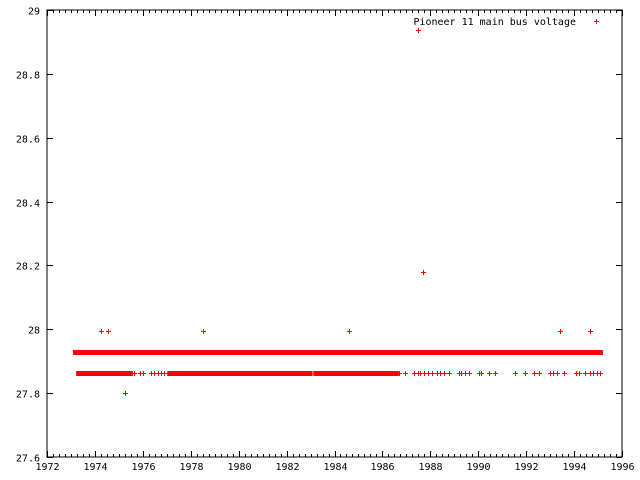  Describe the element at coordinates (596, 21) in the screenshot. I see `legend-marker` at that location.